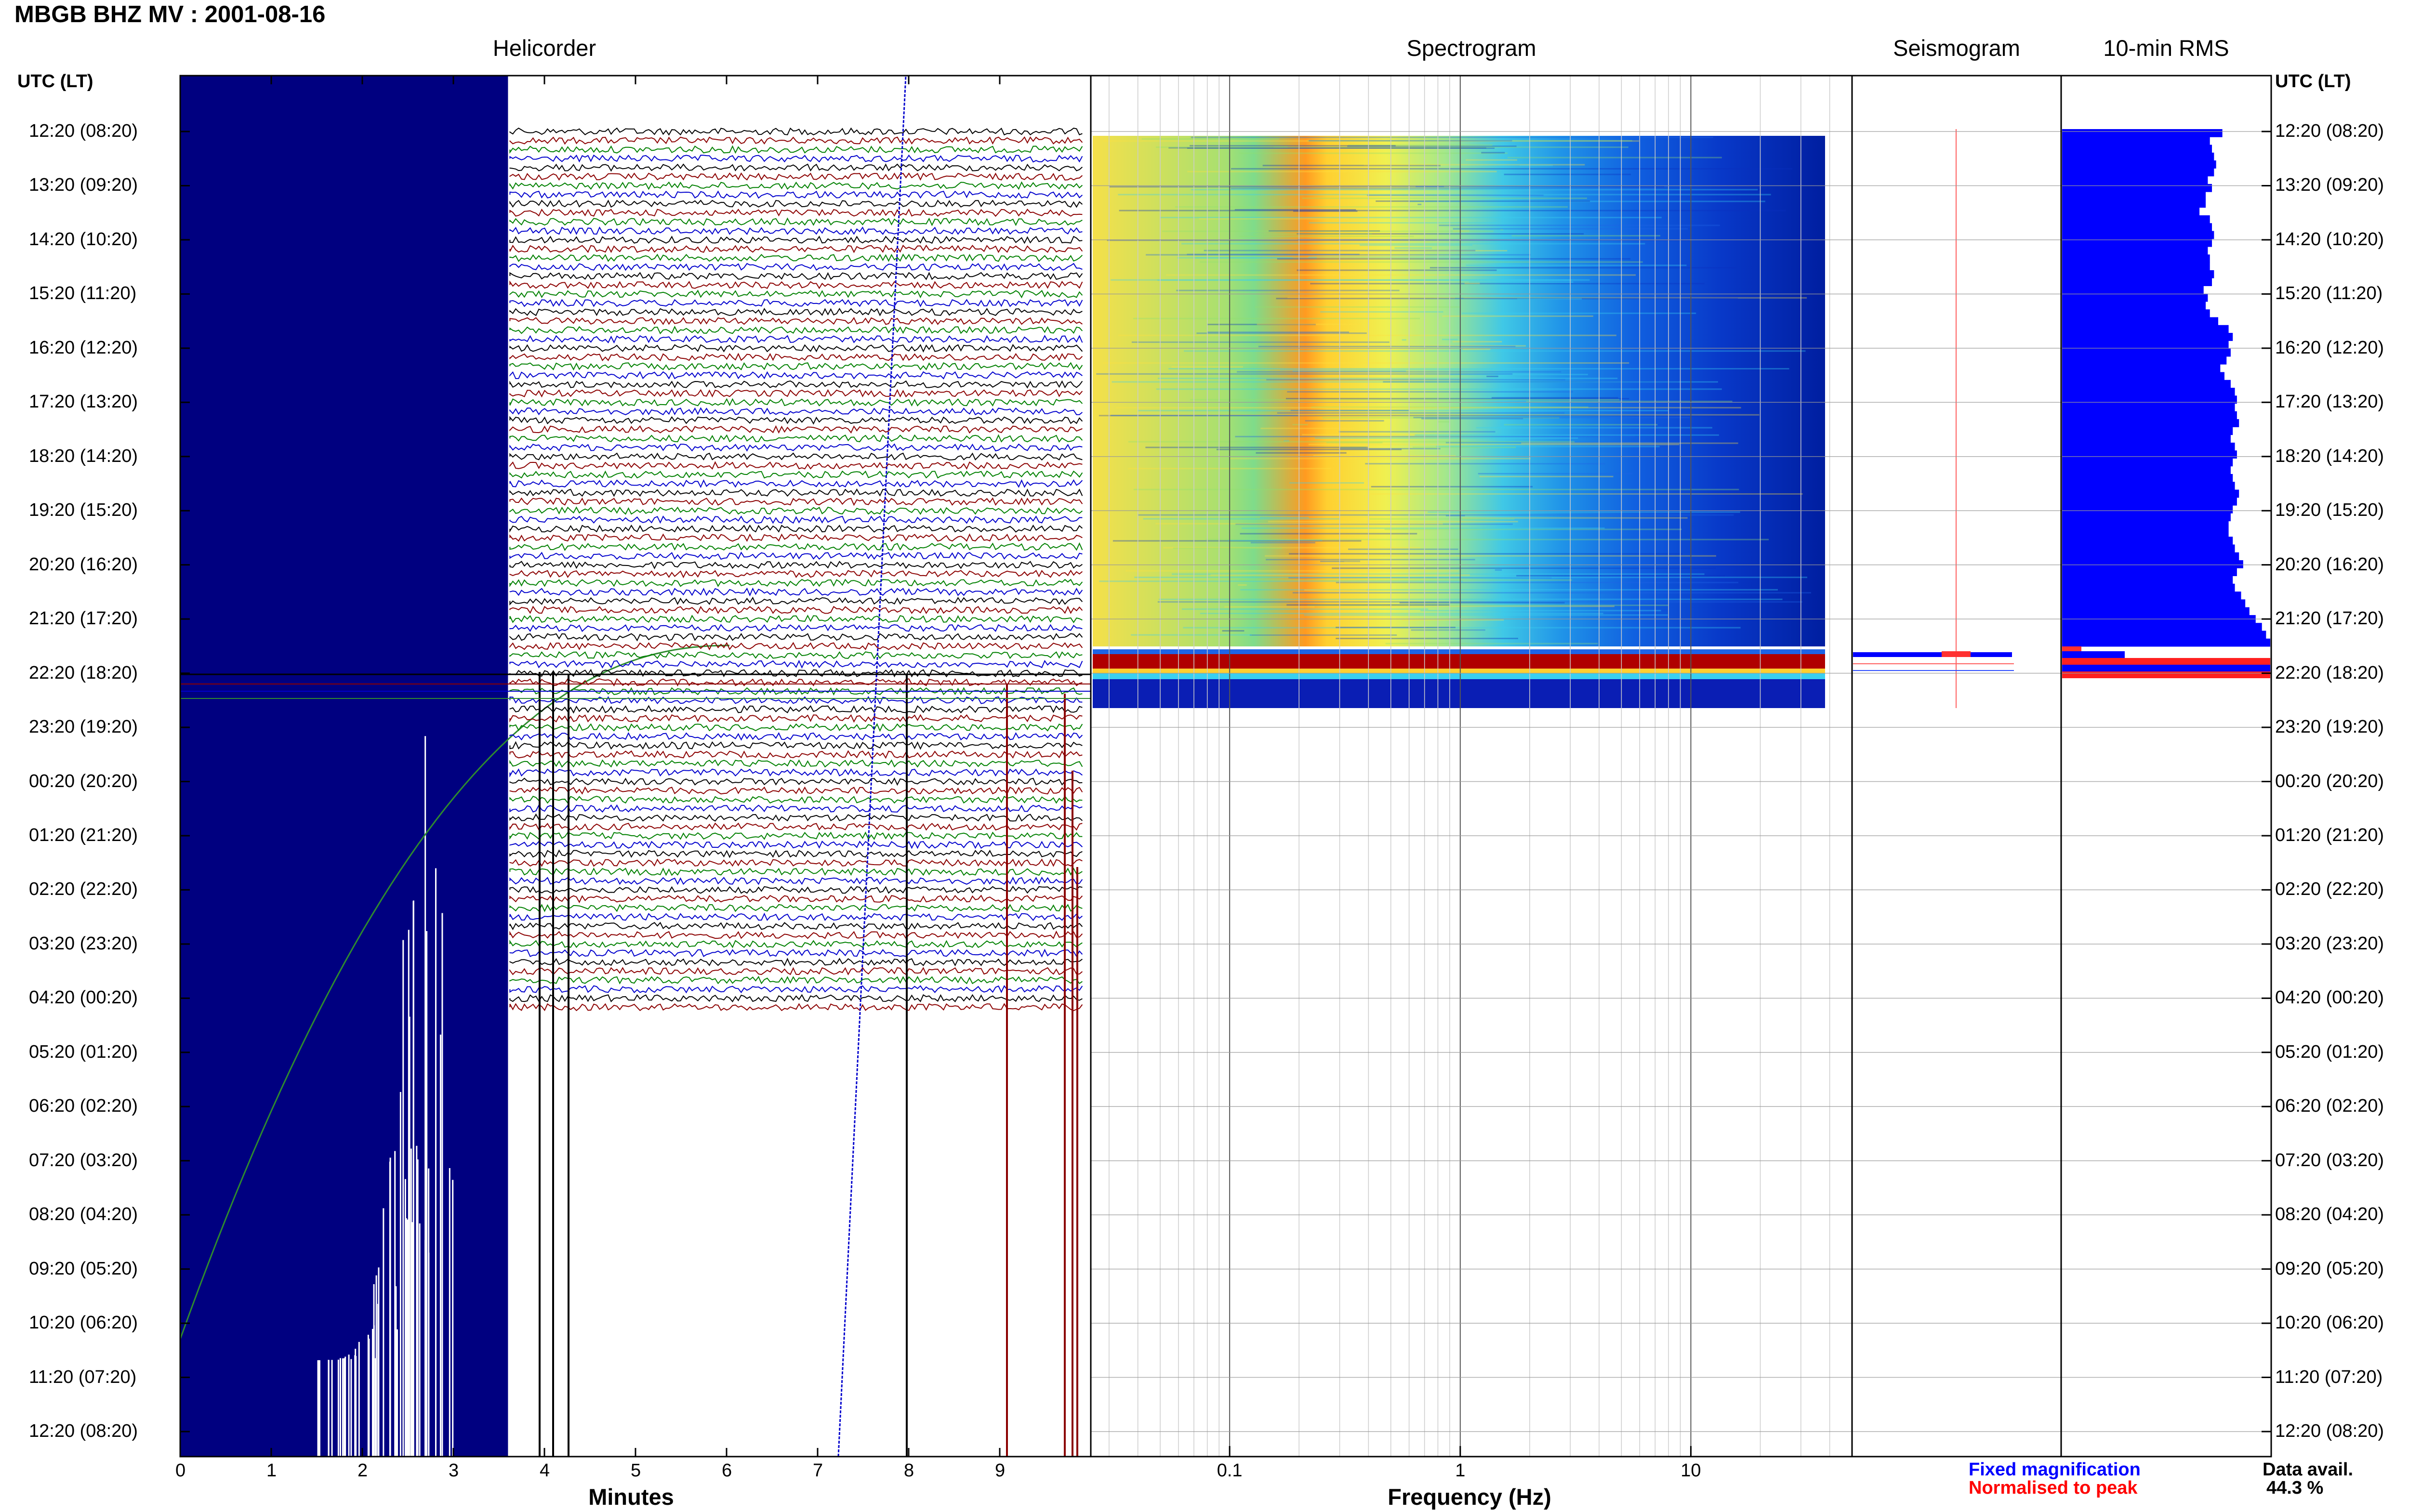 This screenshot has width=2409, height=1512. What do you see at coordinates (545, 1470) in the screenshot?
I see `minute-tick-label: 4` at bounding box center [545, 1470].